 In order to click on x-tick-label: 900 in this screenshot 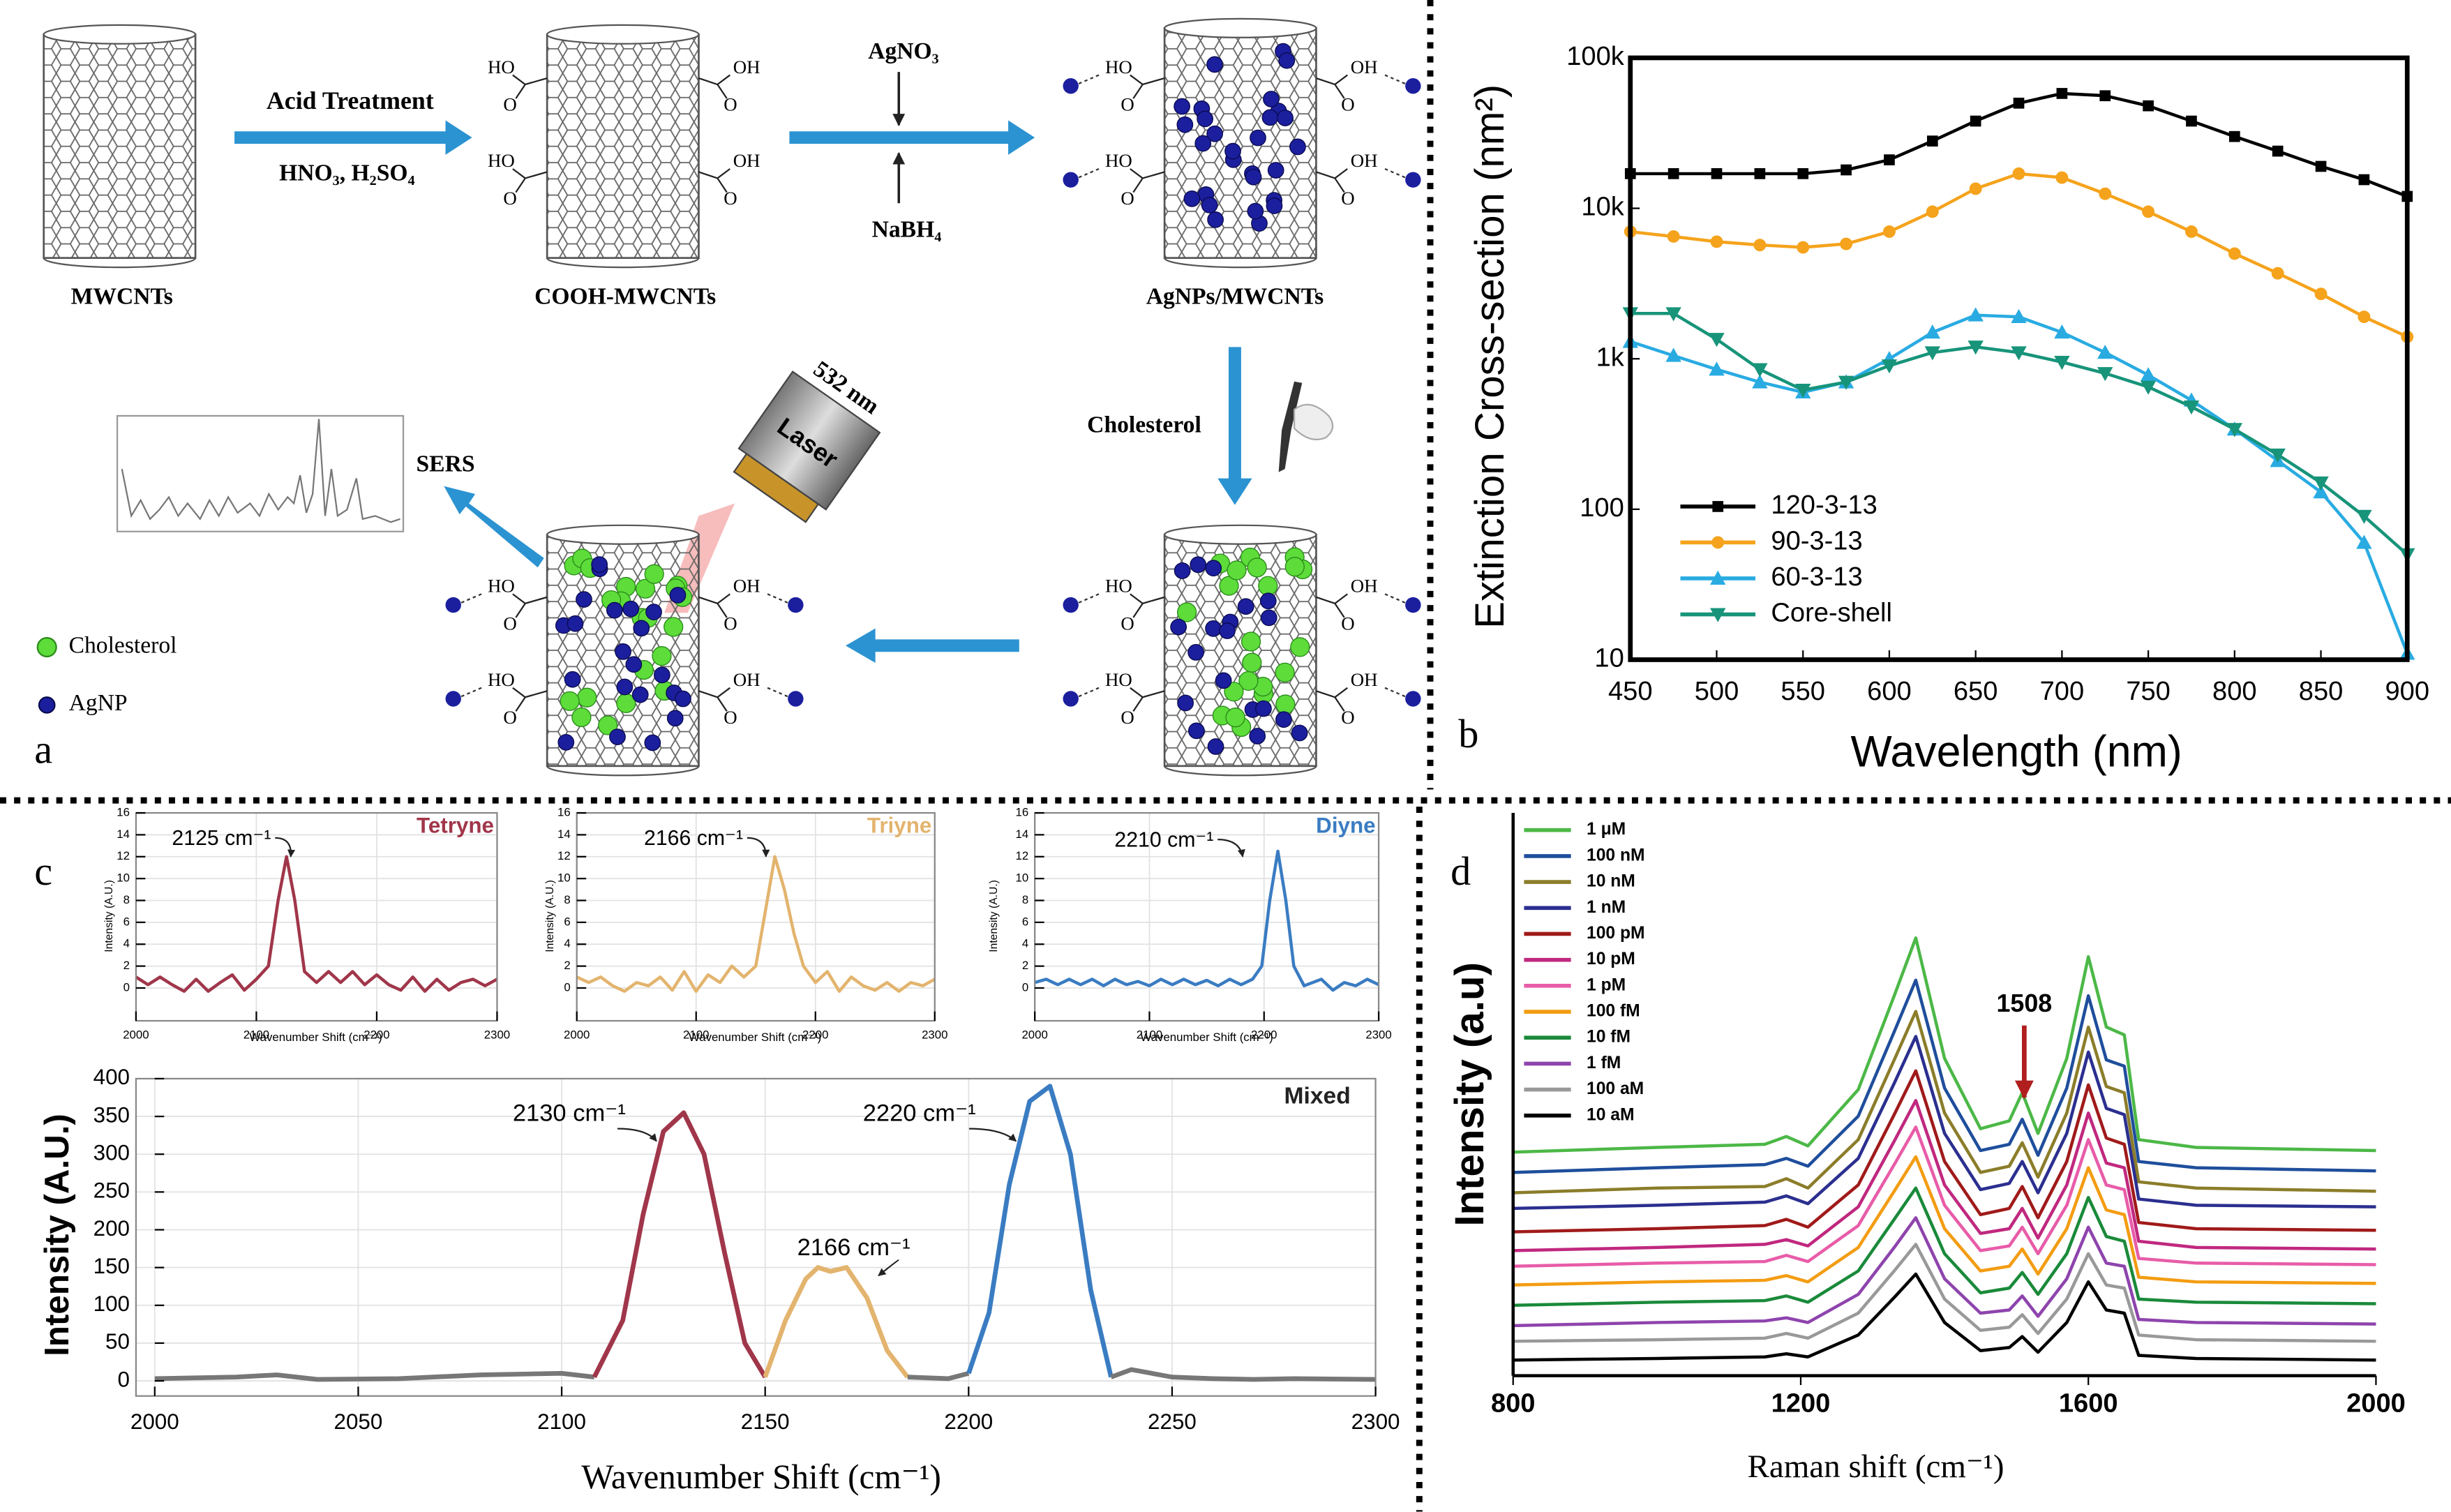, I will do `click(2407, 691)`.